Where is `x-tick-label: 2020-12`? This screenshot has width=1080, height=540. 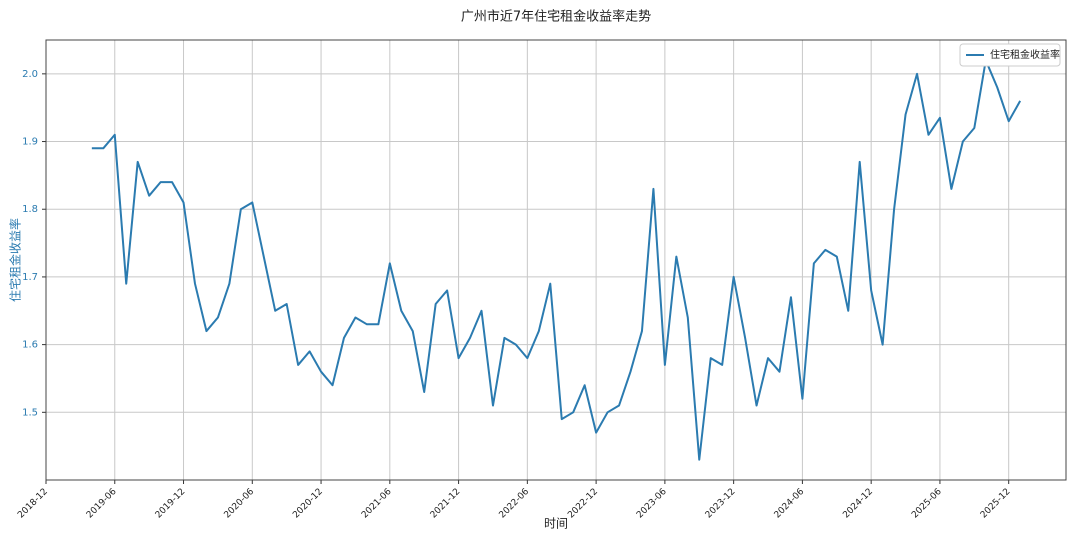 x-tick-label: 2020-12 is located at coordinates (308, 504).